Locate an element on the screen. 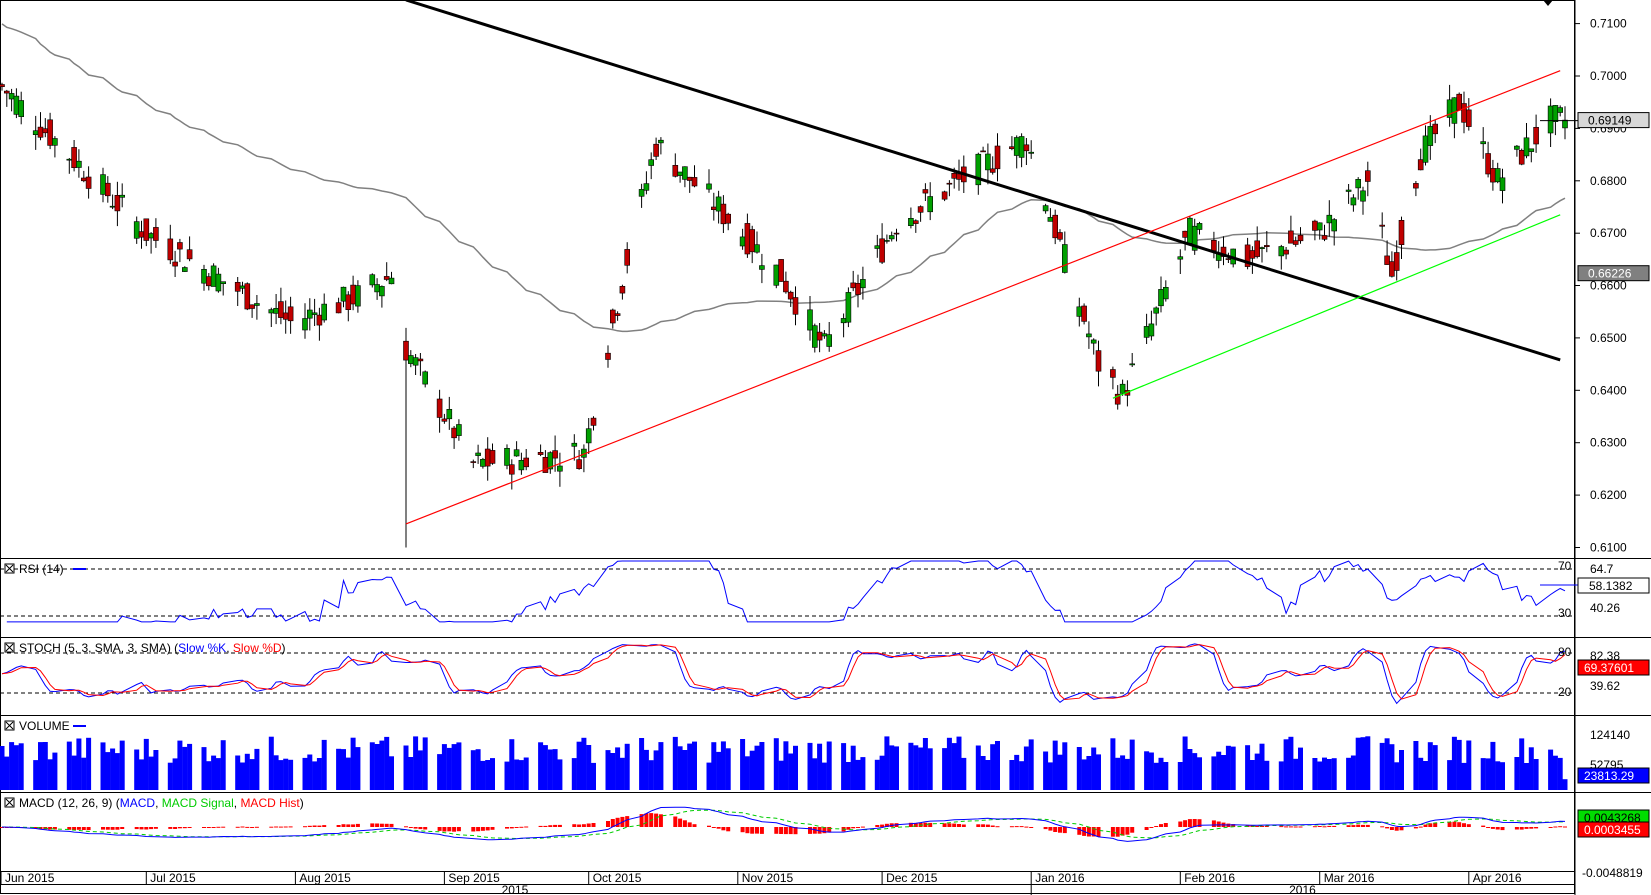 This screenshot has width=1651, height=895. price-tick-label: 0.6200 is located at coordinates (1608, 495).